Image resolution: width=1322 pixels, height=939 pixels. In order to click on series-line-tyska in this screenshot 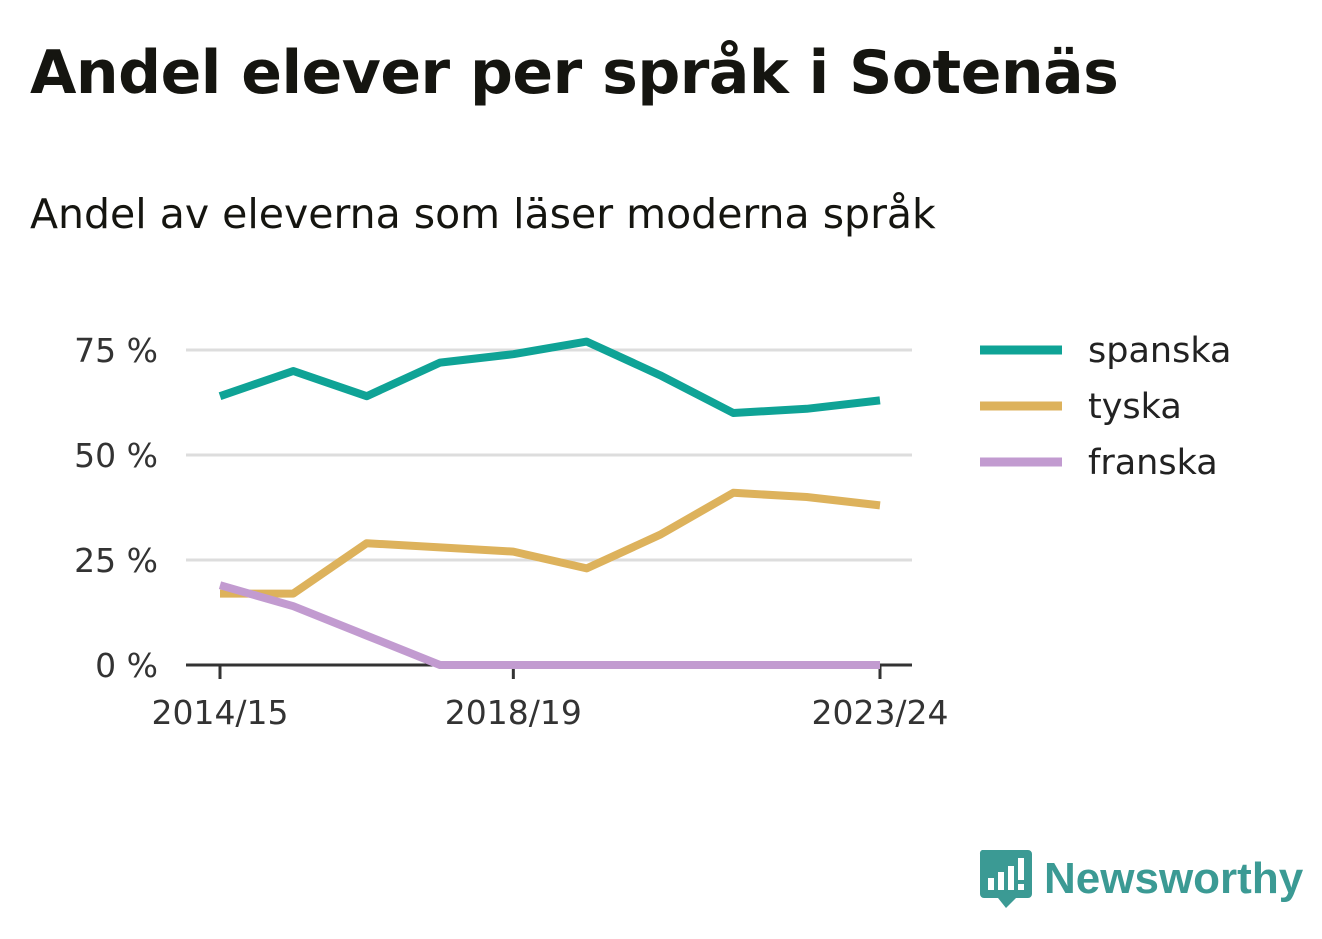, I will do `click(550, 543)`.